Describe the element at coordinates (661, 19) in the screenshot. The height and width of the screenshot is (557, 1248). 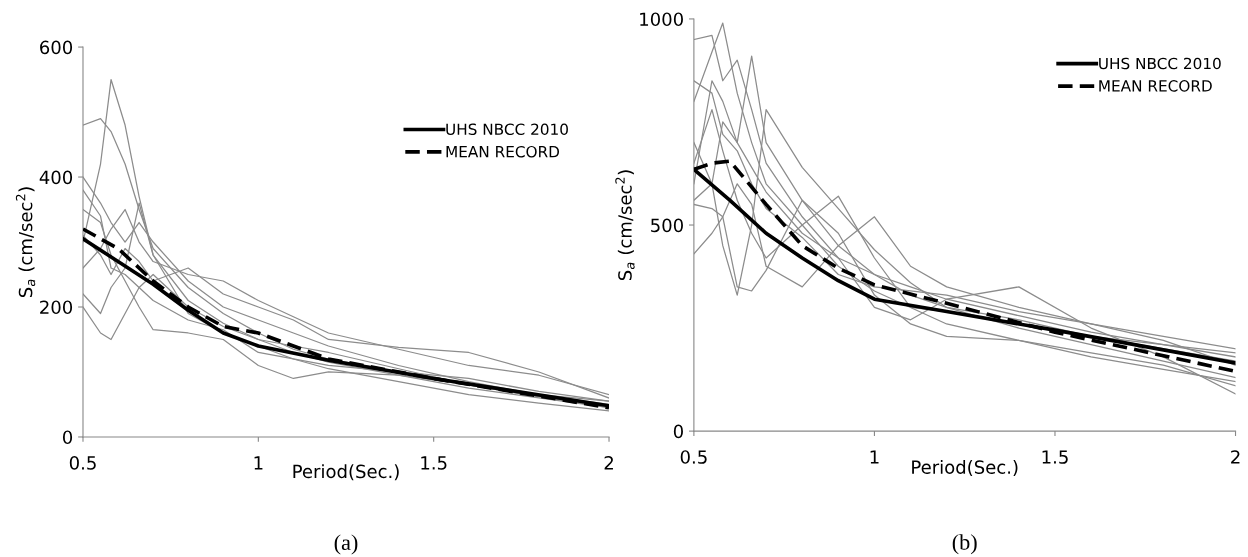
I see `y-tick-label: 1000` at that location.